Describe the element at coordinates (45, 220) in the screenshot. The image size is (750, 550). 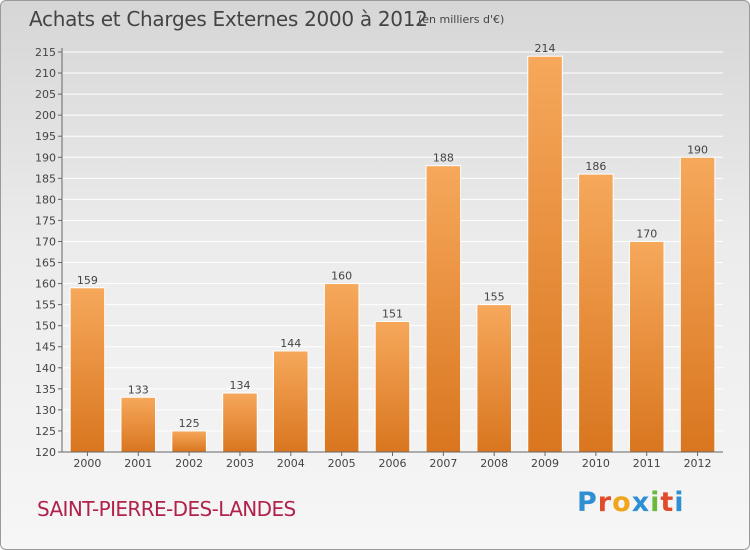
I see `y-tick-label: 175` at that location.